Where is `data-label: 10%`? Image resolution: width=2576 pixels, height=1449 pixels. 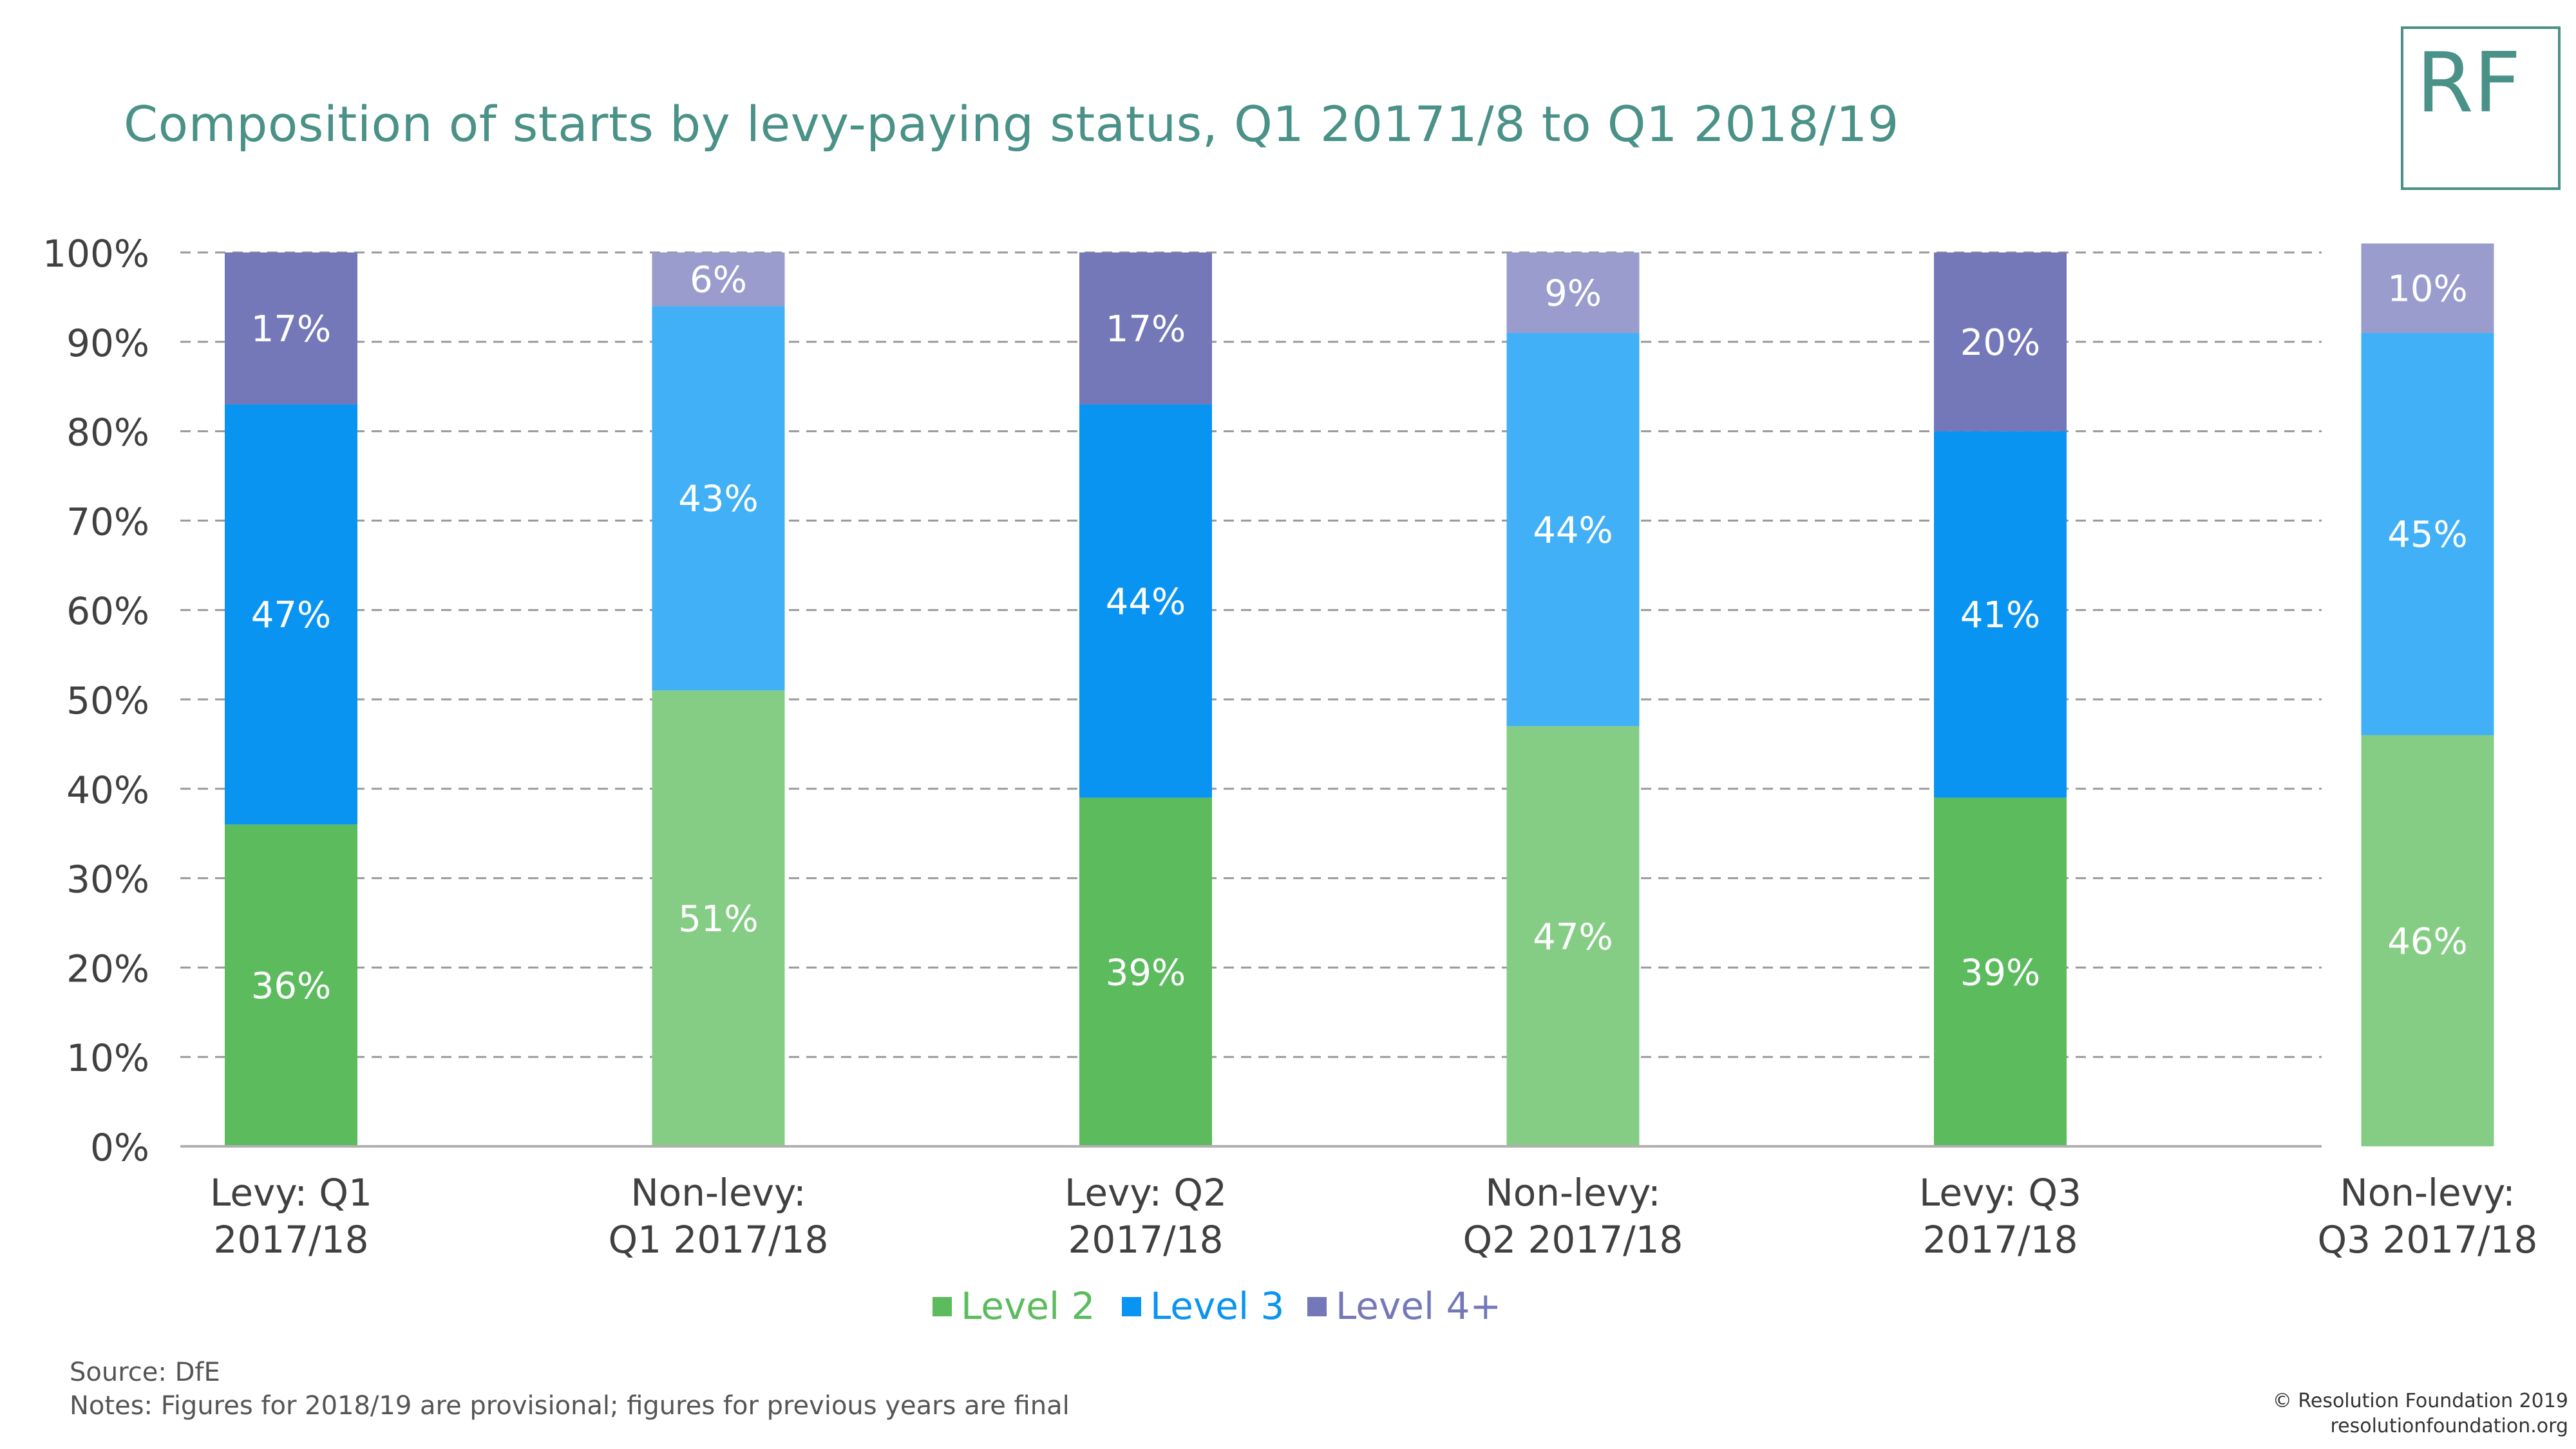 data-label: 10% is located at coordinates (2427, 289).